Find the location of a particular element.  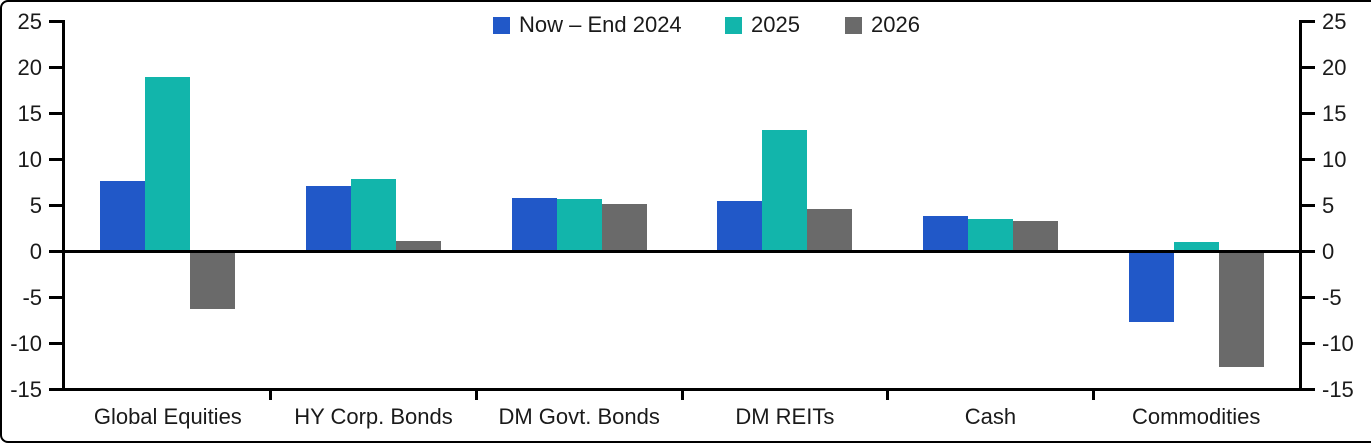

y-tick-label-left: 10 is located at coordinates (29, 159).